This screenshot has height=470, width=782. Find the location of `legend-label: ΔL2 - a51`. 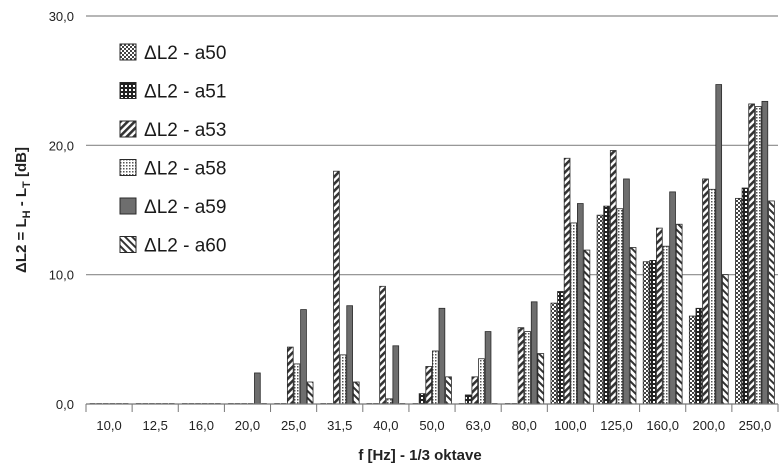

legend-label: ΔL2 - a51 is located at coordinates (185, 92).